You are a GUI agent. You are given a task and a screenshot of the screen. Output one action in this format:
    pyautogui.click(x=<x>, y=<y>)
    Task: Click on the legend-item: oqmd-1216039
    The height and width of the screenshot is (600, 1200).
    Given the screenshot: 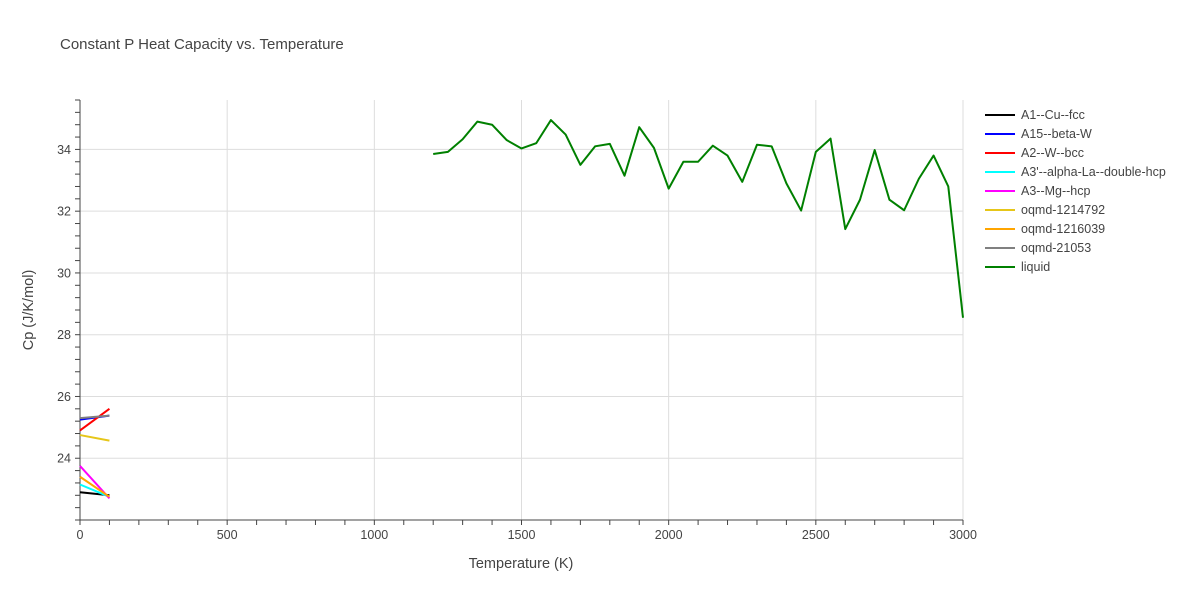 What is the action you would take?
    pyautogui.click(x=1075, y=228)
    